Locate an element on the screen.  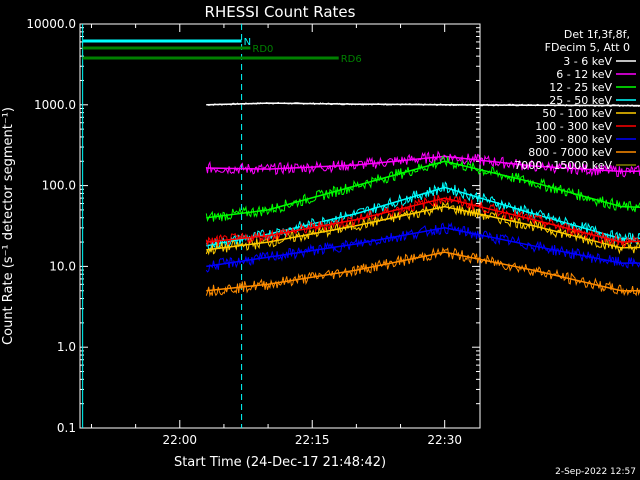
x-tick-label: 22:30 is located at coordinates (444, 440).